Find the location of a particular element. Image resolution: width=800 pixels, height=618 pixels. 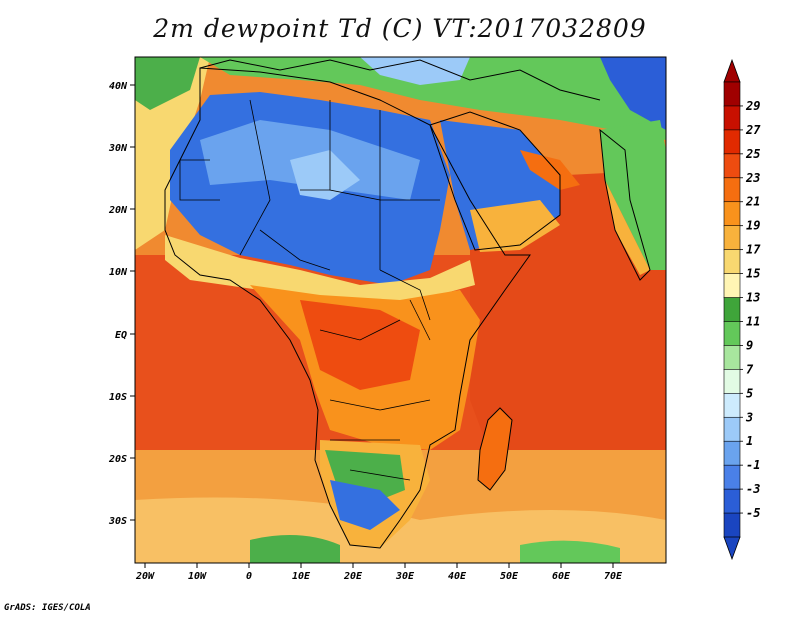

europe-coastline is located at coordinates (400, 80).